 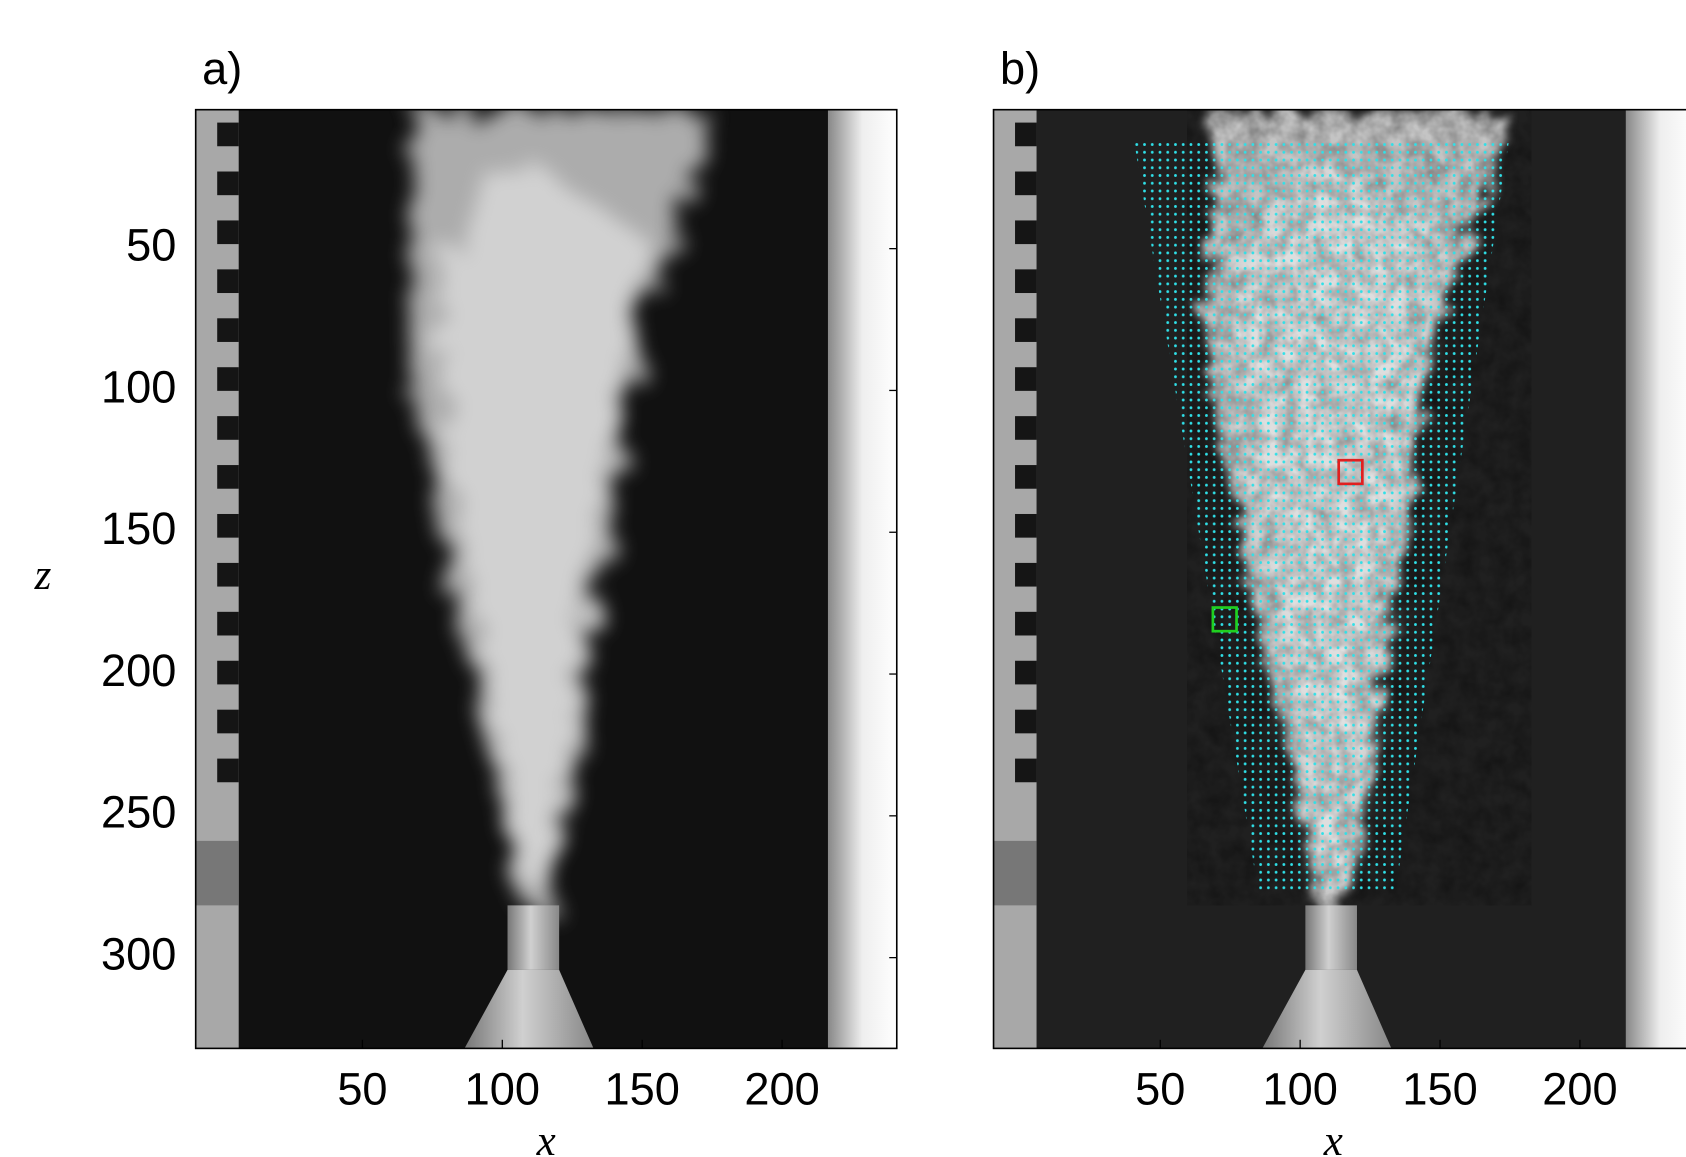 What do you see at coordinates (1350, 472) in the screenshot?
I see `red-window` at bounding box center [1350, 472].